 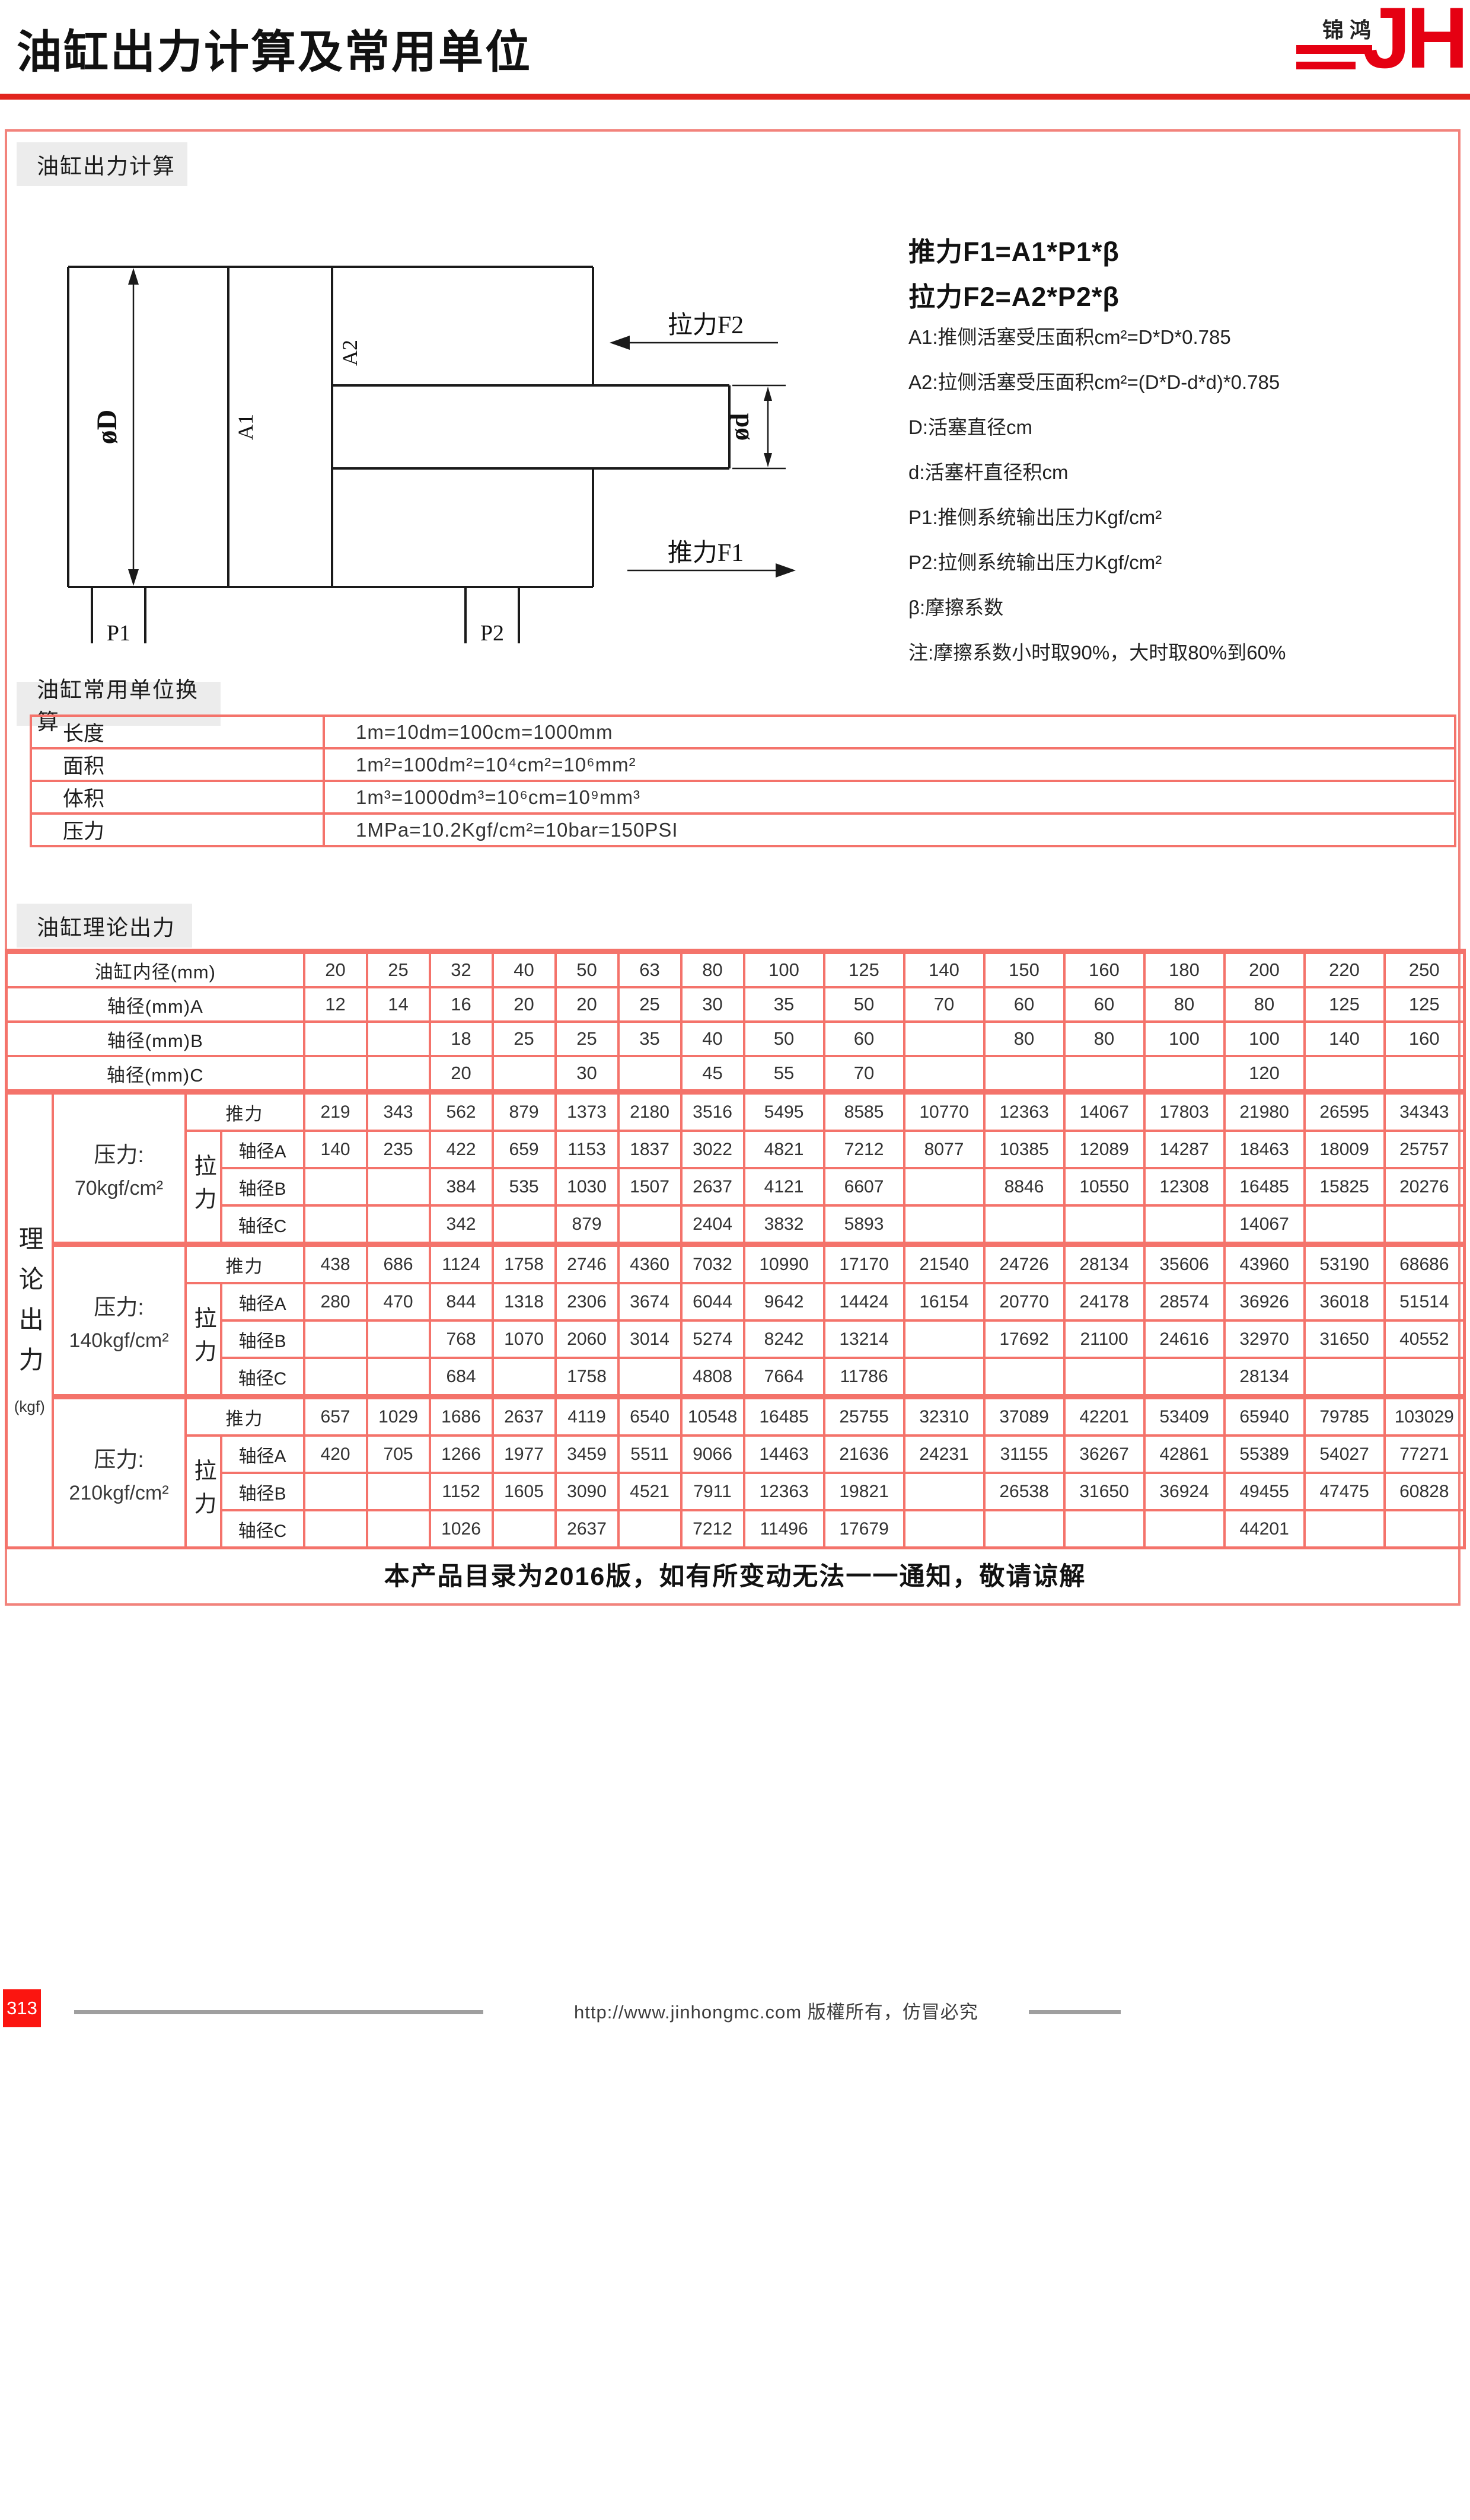 What do you see at coordinates (1024, 1339) in the screenshot?
I see `pull-value-cell: 17692` at bounding box center [1024, 1339].